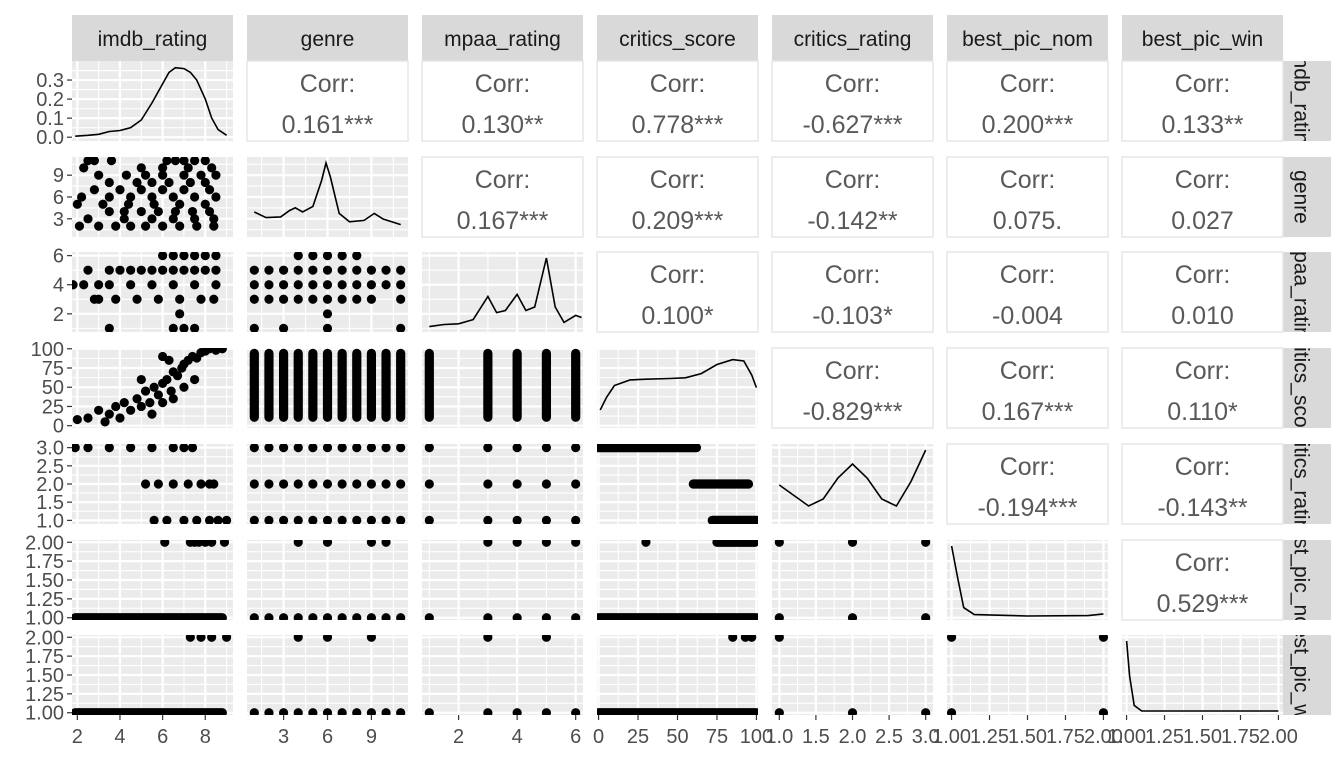 The height and width of the screenshot is (768, 1344). Describe the element at coordinates (50, 138) in the screenshot. I see `y-tick-label: 0.0` at that location.